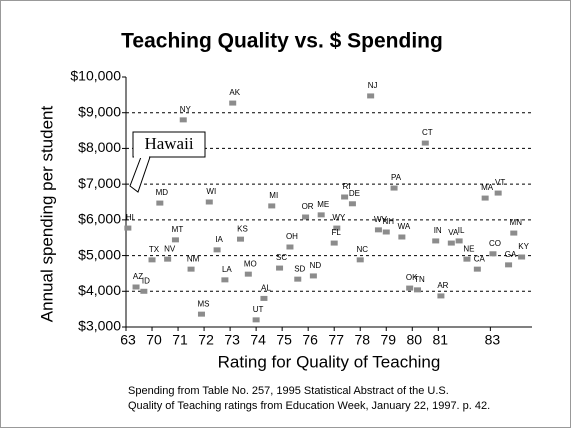  Describe the element at coordinates (292, 236) in the screenshot. I see `point-label: OH` at that location.